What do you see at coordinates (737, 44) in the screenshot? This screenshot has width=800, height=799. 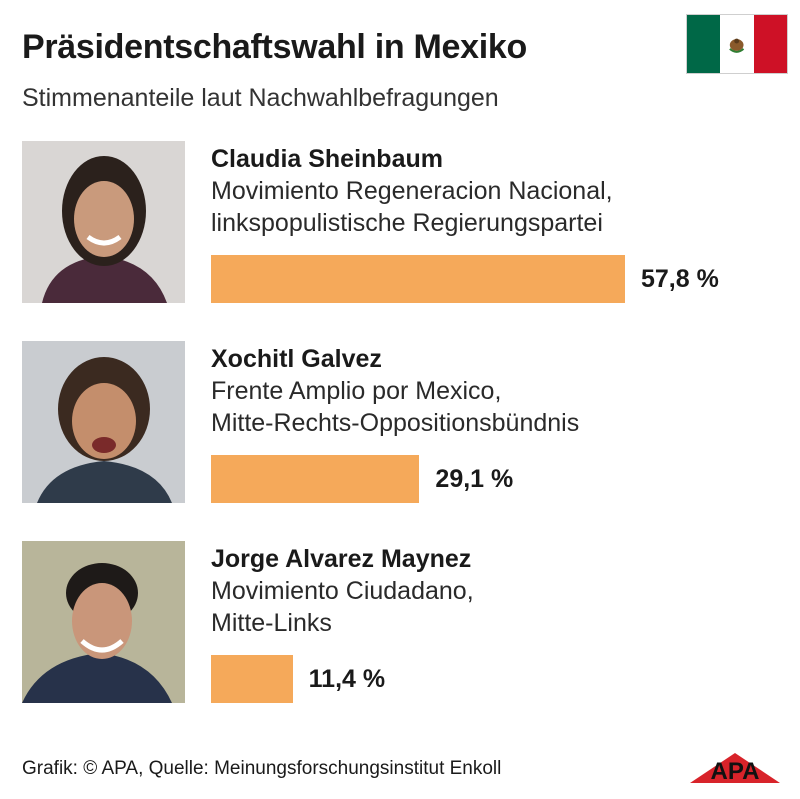 I see `mexico-flag-icon` at bounding box center [737, 44].